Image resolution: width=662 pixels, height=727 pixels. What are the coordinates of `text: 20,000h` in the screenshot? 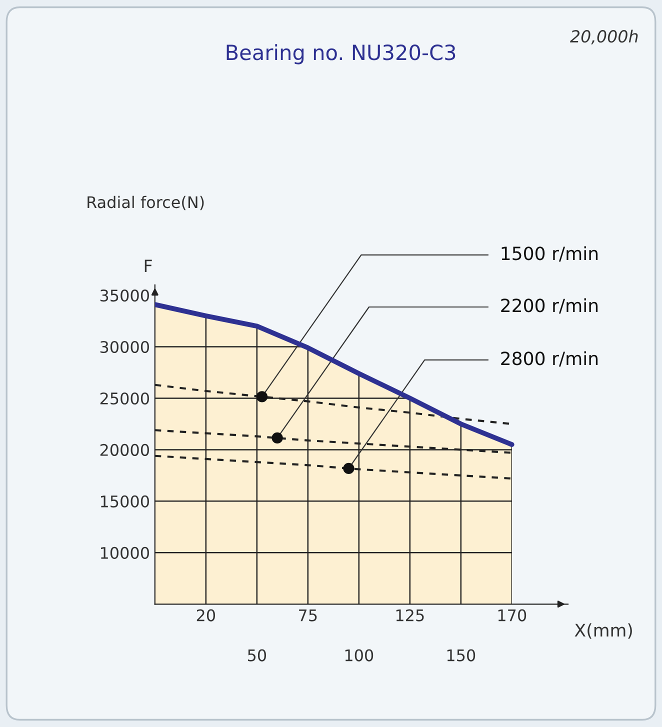 It's located at (604, 37).